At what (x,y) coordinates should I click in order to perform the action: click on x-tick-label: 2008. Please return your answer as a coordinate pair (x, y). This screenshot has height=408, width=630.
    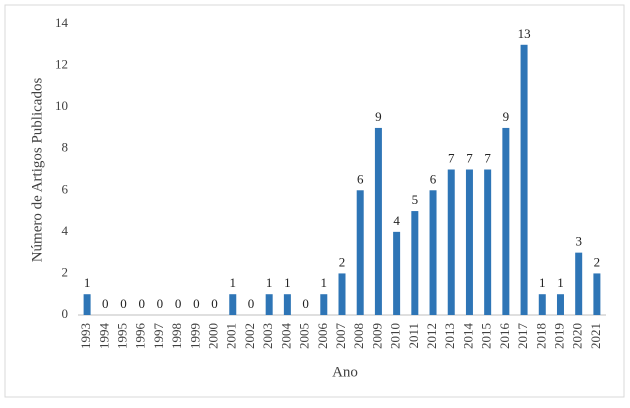
    Looking at the image, I should click on (358, 336).